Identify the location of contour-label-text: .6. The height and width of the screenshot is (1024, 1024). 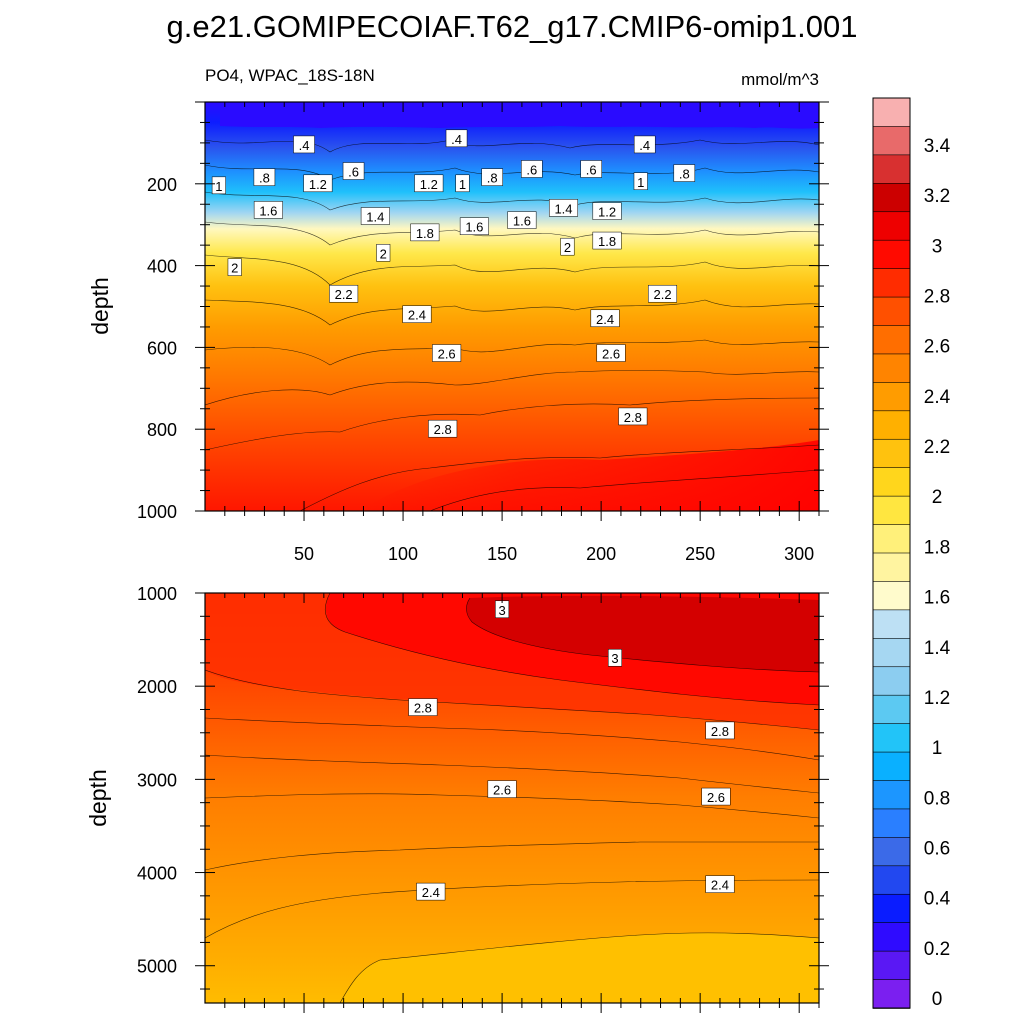
(353, 172).